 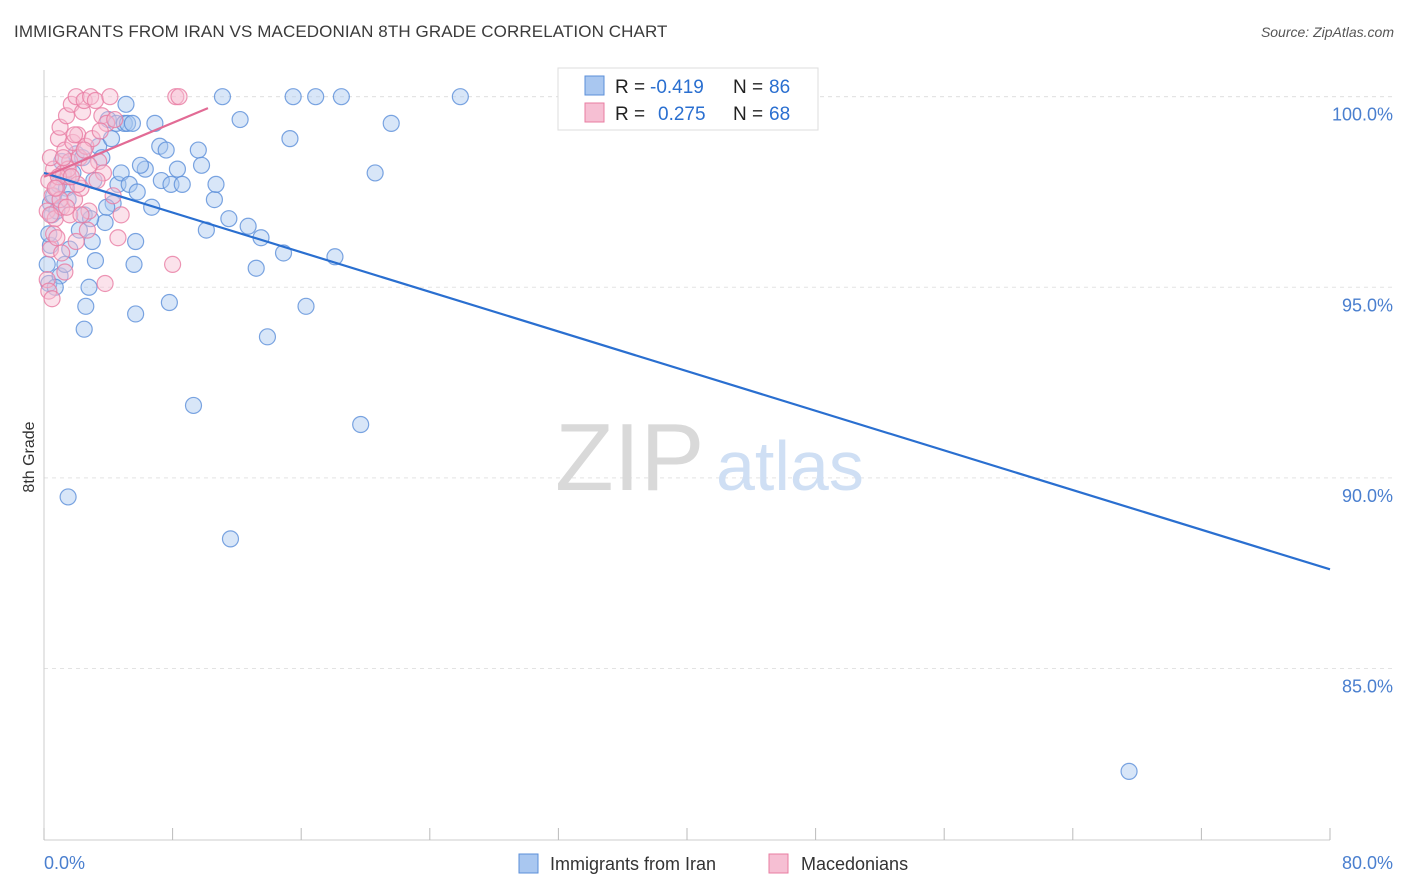 I want to click on watermark: ZIP atlas, so click(x=709, y=457).